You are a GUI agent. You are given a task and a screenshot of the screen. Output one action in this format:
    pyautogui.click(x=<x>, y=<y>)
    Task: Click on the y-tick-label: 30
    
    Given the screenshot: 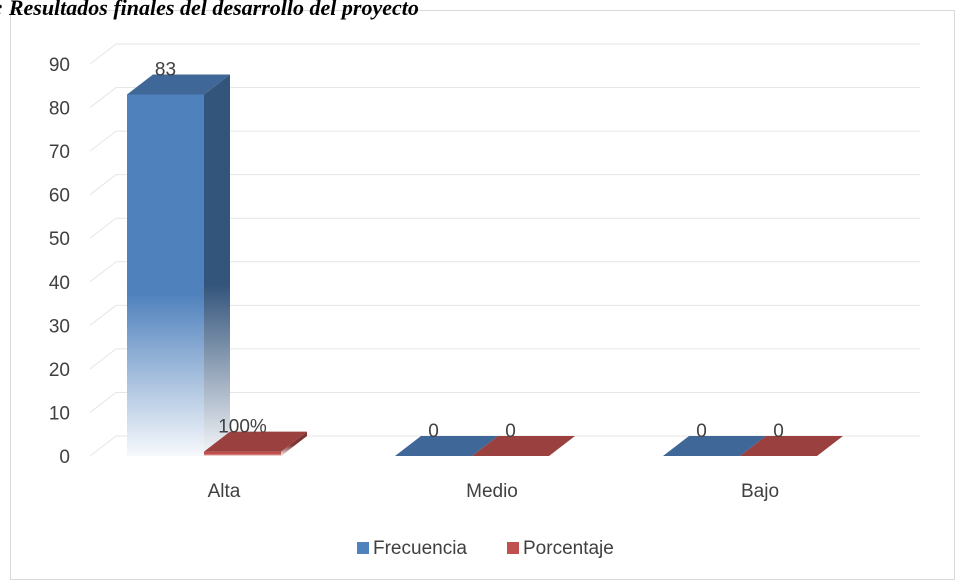 What is the action you would take?
    pyautogui.click(x=59, y=326)
    